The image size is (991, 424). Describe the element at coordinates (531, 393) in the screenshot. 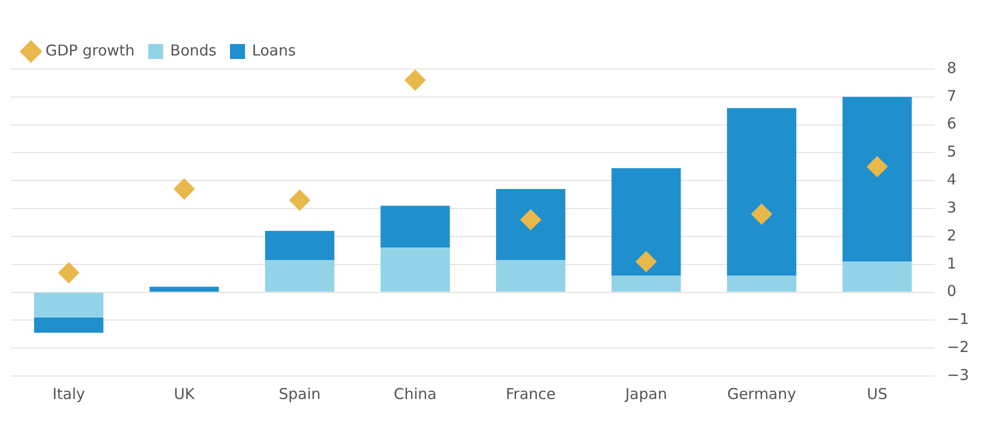

I see `x-tick-label: France` at that location.